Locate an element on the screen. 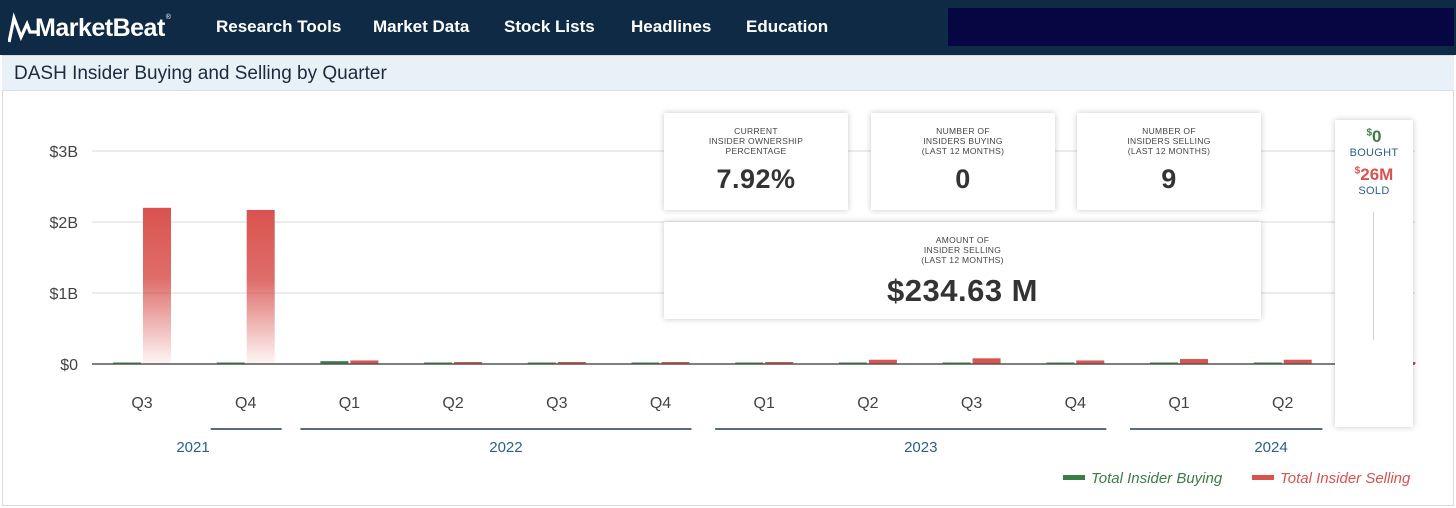 Image resolution: width=1456 pixels, height=508 pixels. bought-label: BOUGHT is located at coordinates (1374, 153).